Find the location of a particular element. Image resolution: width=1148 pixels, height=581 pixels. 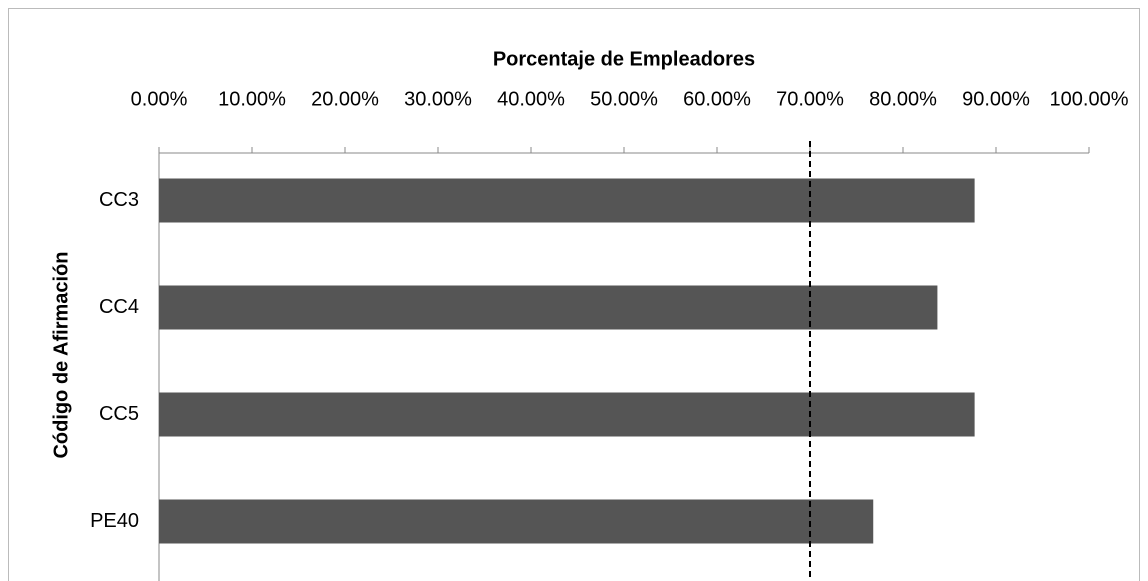

x-tick-label: 50.00% is located at coordinates (624, 99).